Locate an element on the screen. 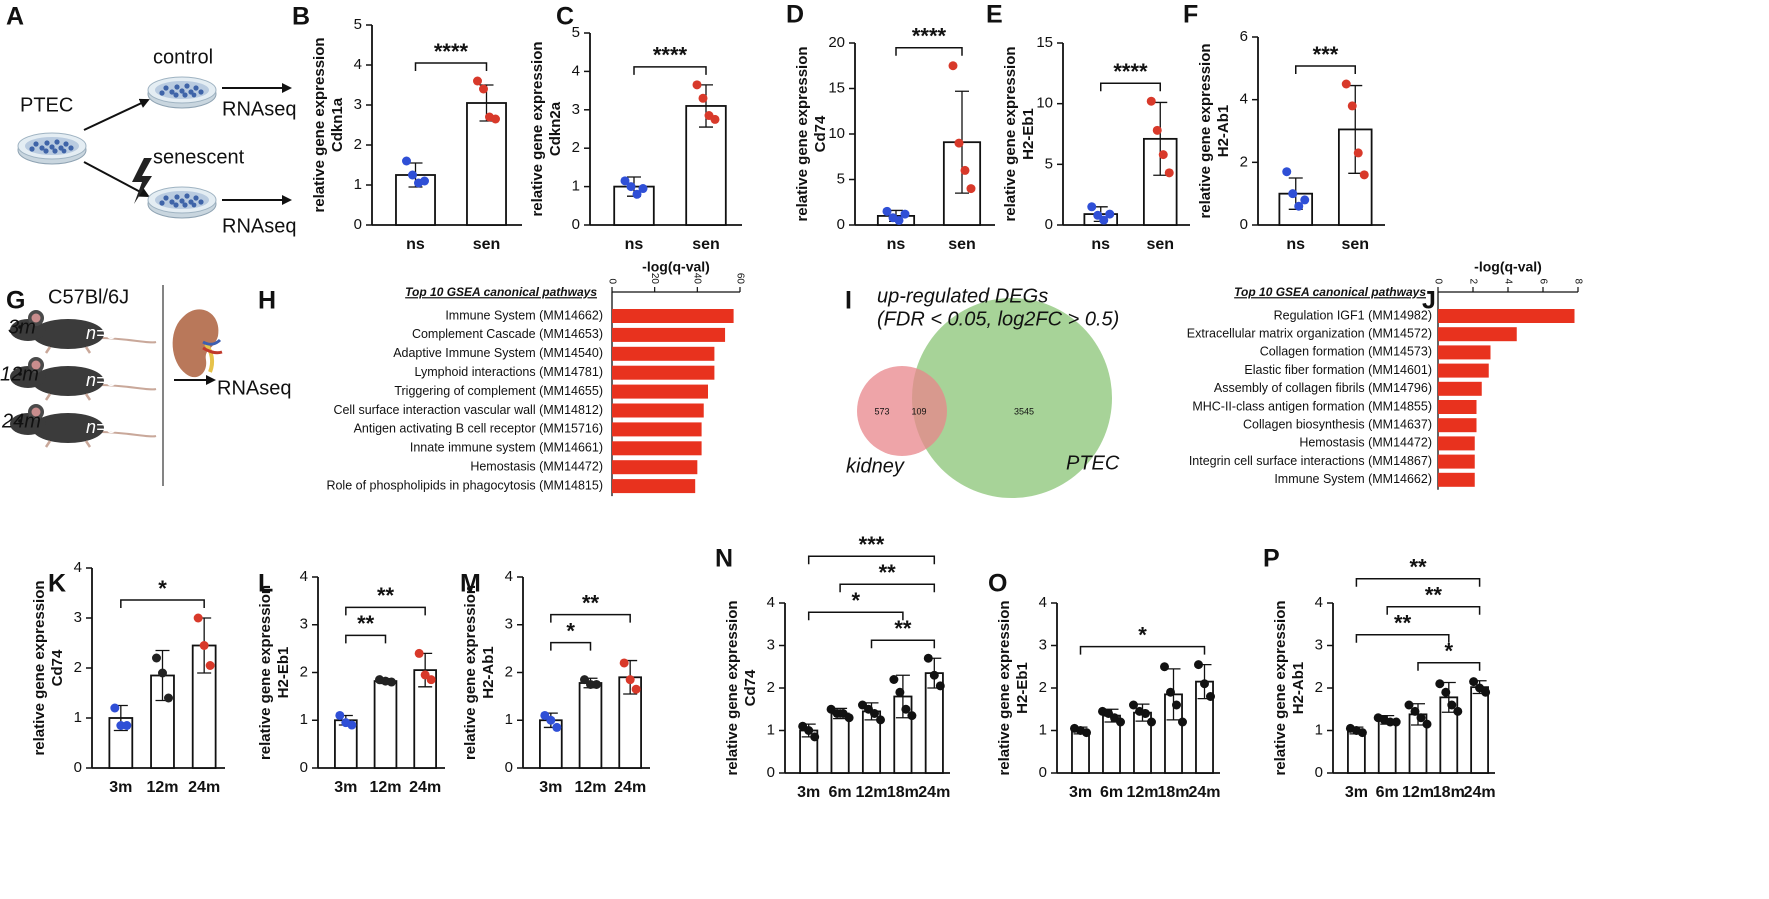 This screenshot has height=899, width=1769. x-tick-label: 6m is located at coordinates (1387, 792).